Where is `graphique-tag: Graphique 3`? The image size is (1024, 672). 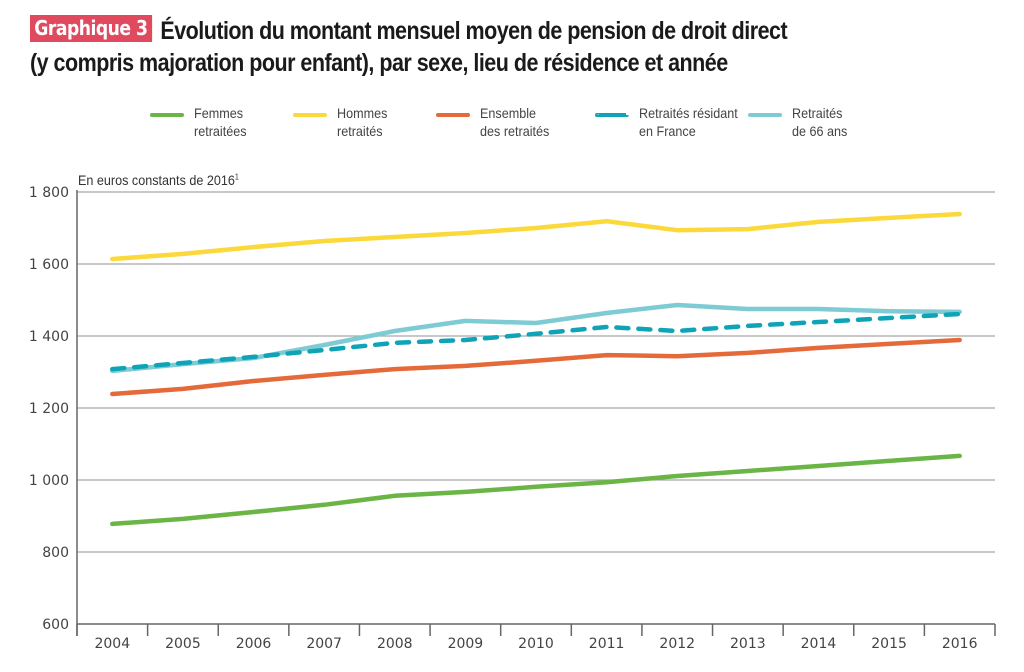
graphique-tag: Graphique 3 is located at coordinates (91, 28).